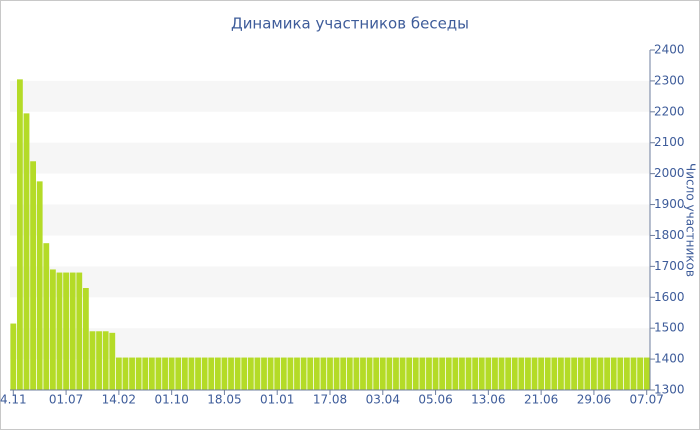 This screenshot has height=430, width=700. I want to click on x-tick-label: 17.08, so click(330, 400).